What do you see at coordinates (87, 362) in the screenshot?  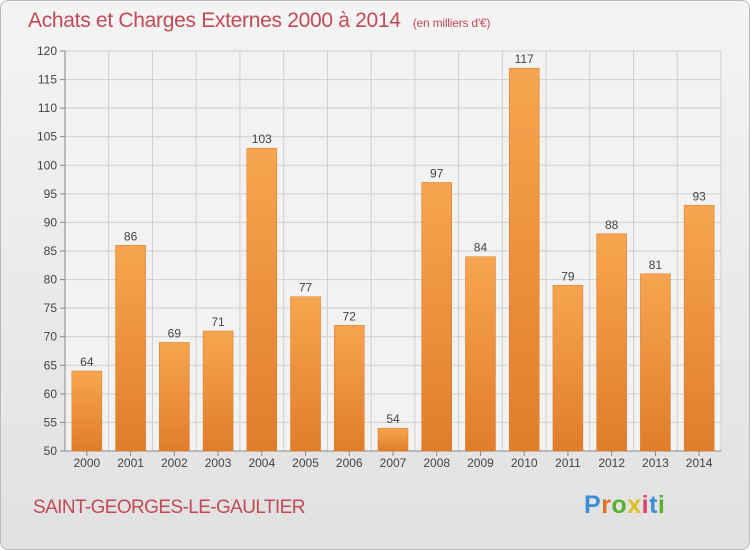 I see `data-label: 64` at bounding box center [87, 362].